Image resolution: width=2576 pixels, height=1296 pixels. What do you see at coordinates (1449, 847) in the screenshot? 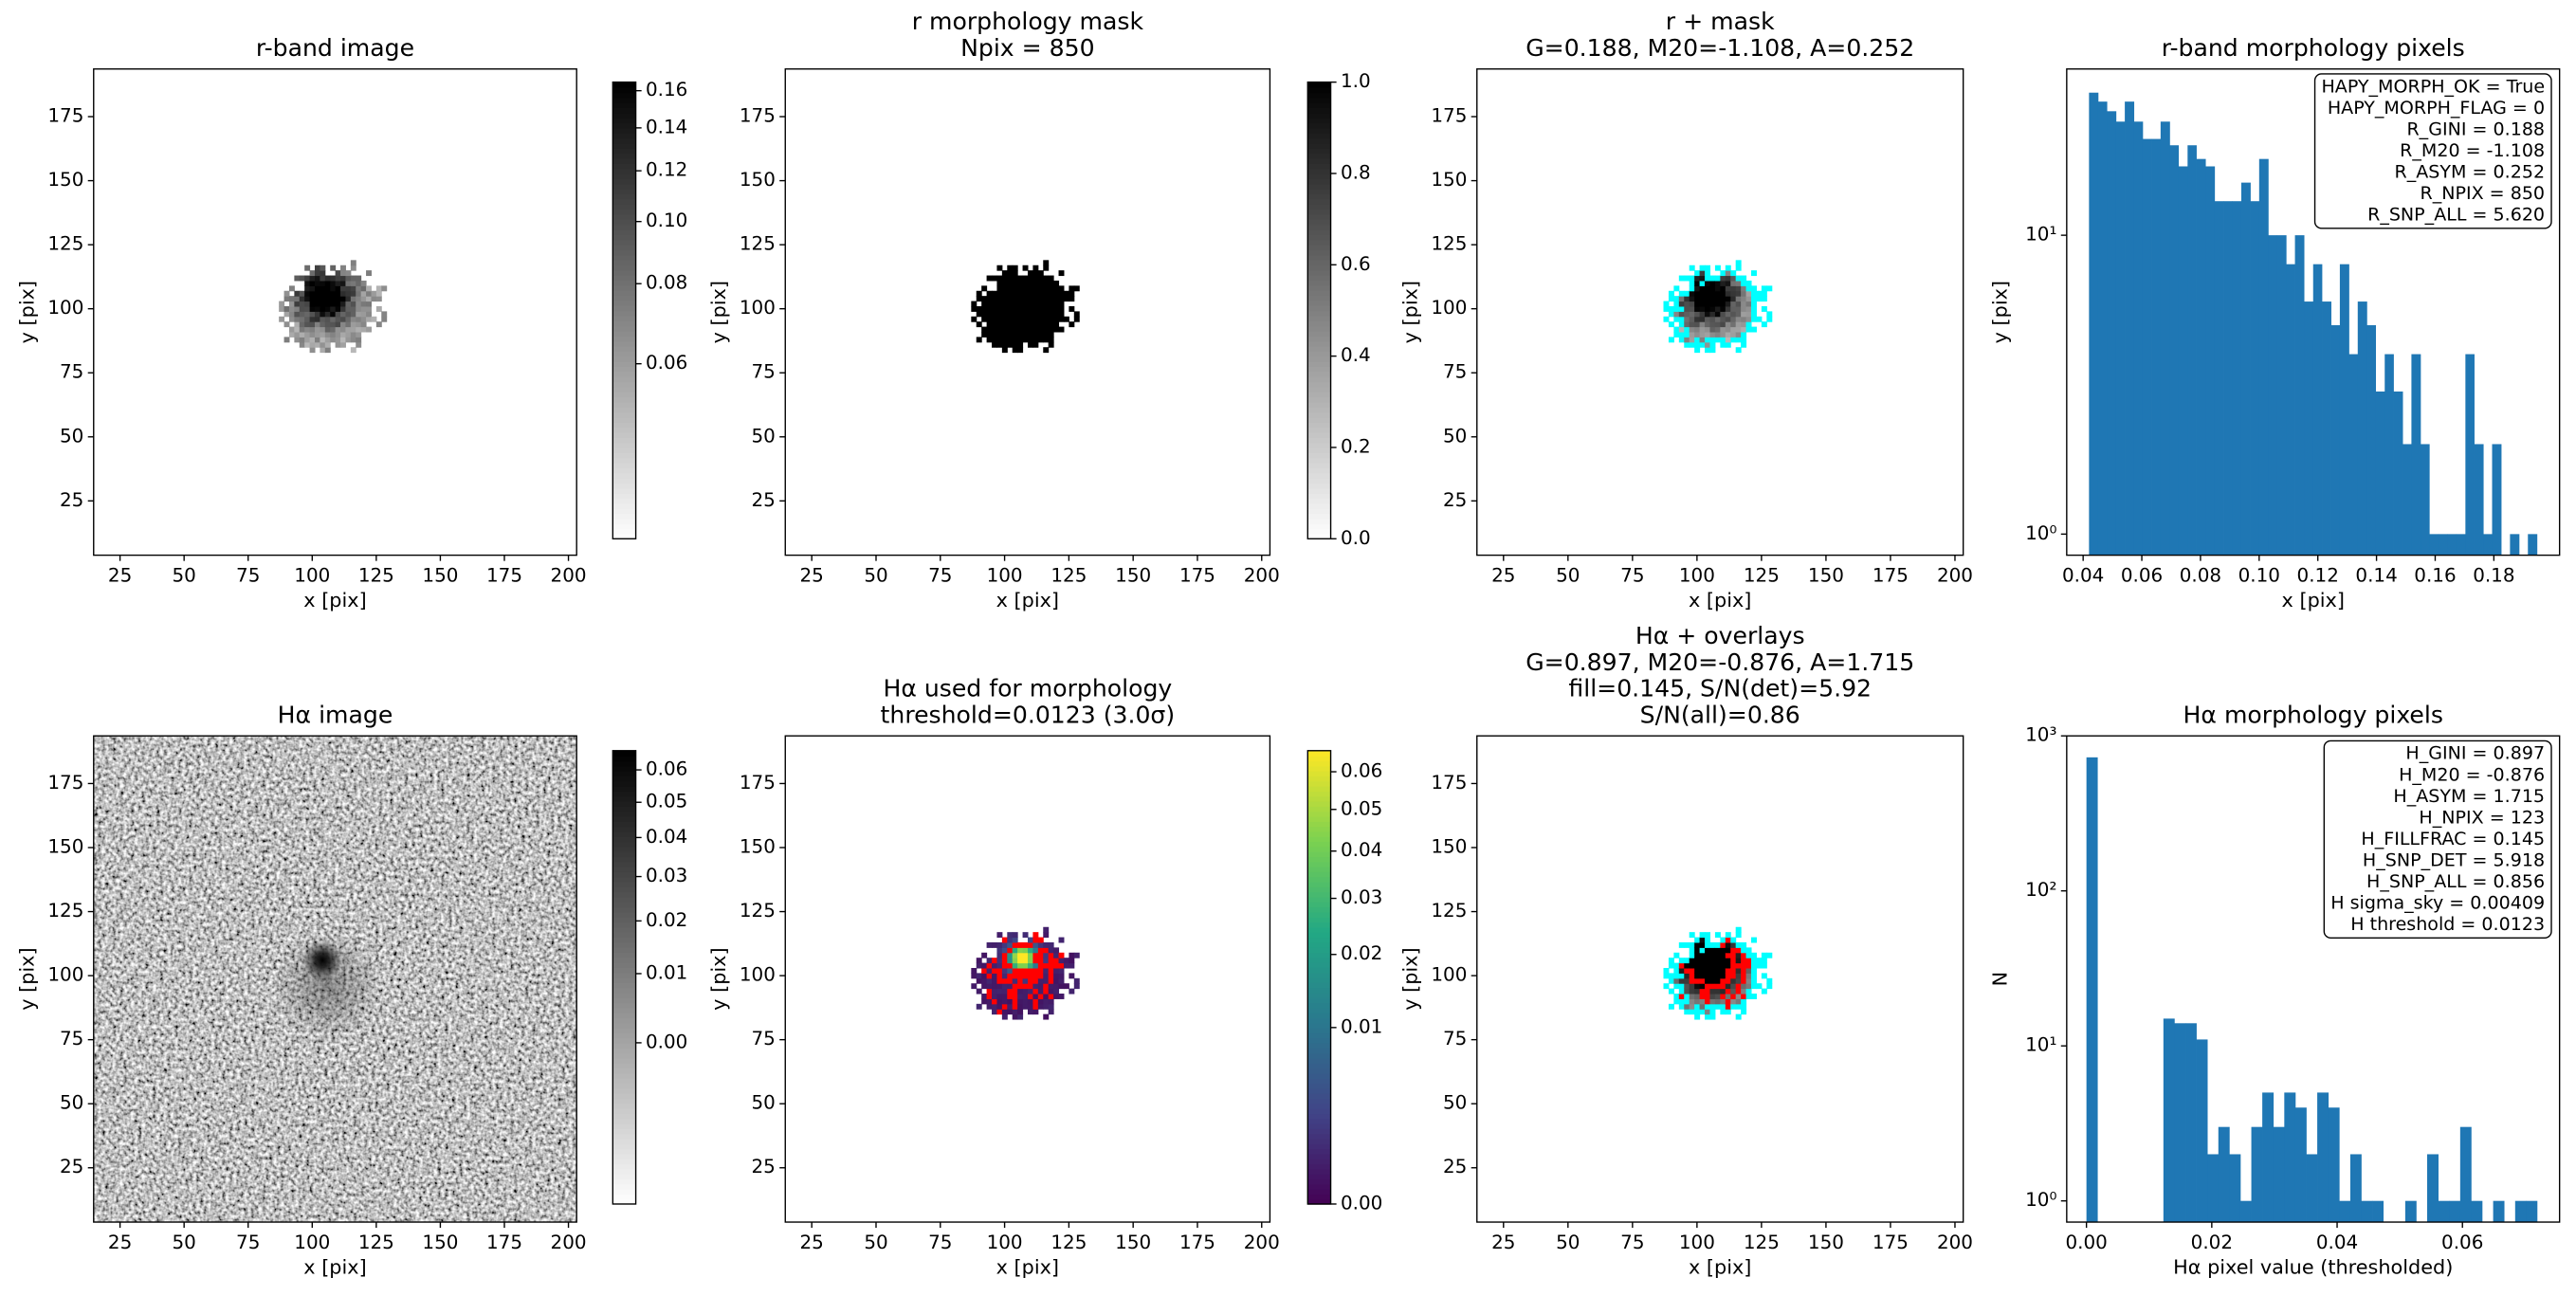
I see `y-tick-label: 150` at bounding box center [1449, 847].